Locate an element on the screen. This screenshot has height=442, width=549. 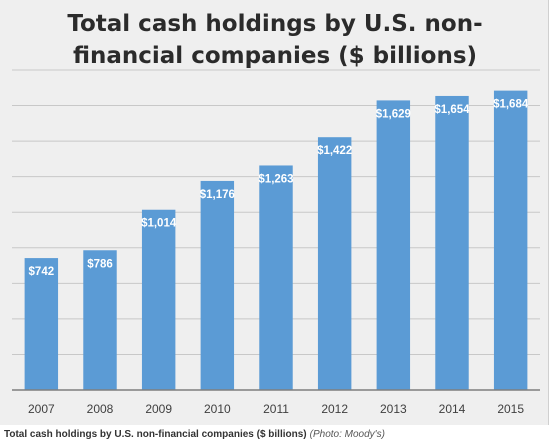
bar-2014 is located at coordinates (452, 242).